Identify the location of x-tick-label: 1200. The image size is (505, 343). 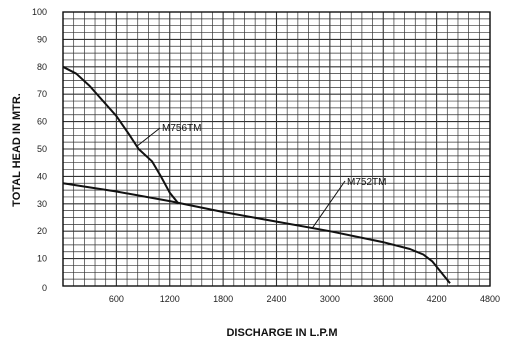
(170, 299).